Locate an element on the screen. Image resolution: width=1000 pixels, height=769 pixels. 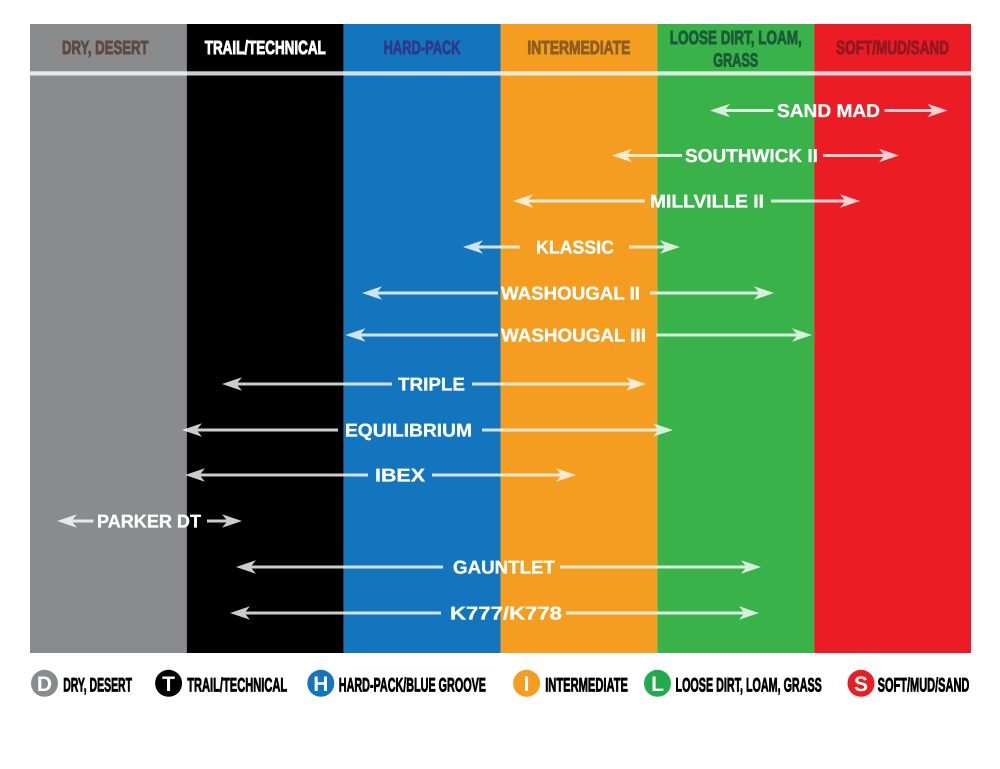
svg-text: PARKER DT is located at coordinates (149, 520).